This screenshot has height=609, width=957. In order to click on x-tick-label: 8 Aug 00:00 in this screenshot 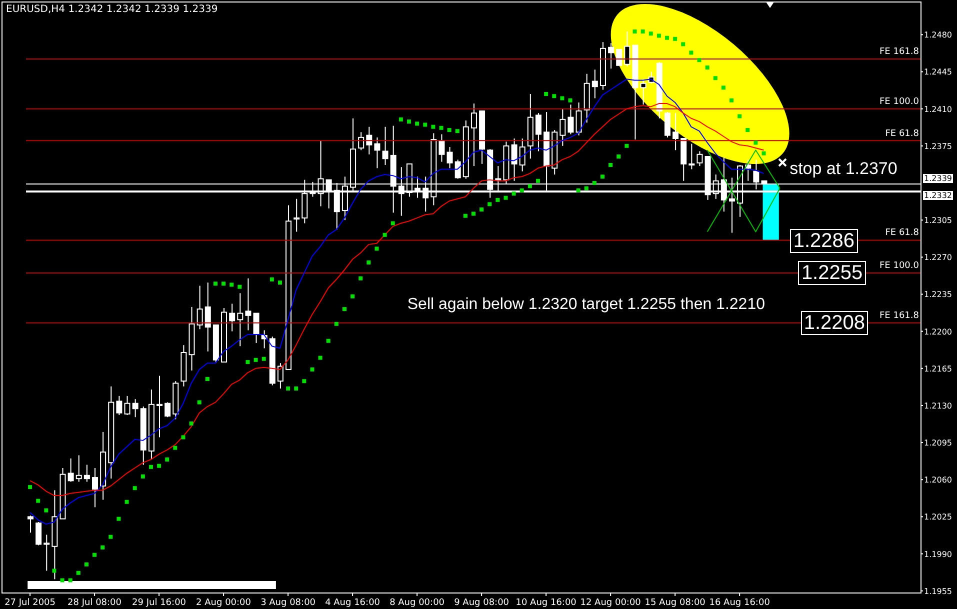, I will do `click(417, 603)`.